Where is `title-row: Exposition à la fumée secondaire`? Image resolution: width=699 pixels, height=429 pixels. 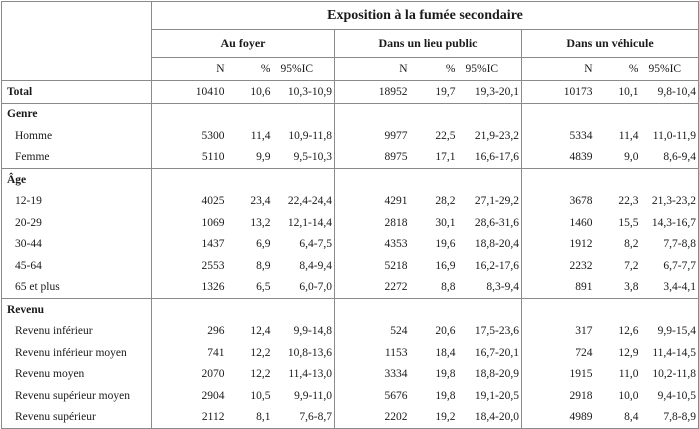 title-row: Exposition à la fumée secondaire is located at coordinates (350, 15).